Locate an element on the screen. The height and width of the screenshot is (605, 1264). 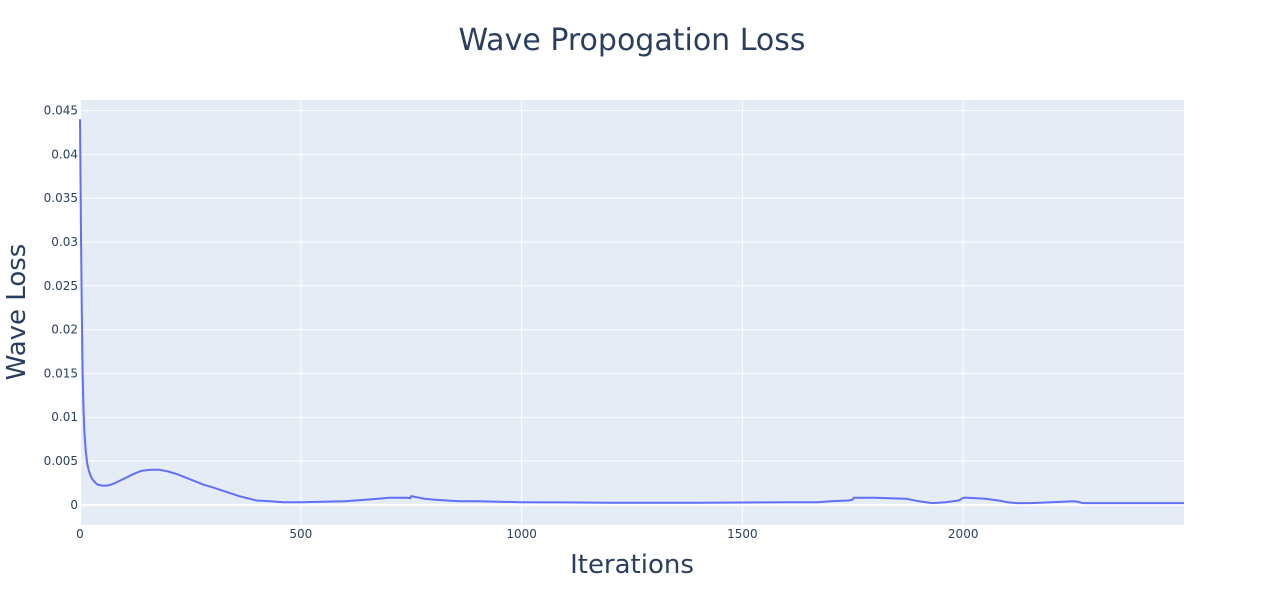
x-tick-label: 1000 is located at coordinates (521, 534).